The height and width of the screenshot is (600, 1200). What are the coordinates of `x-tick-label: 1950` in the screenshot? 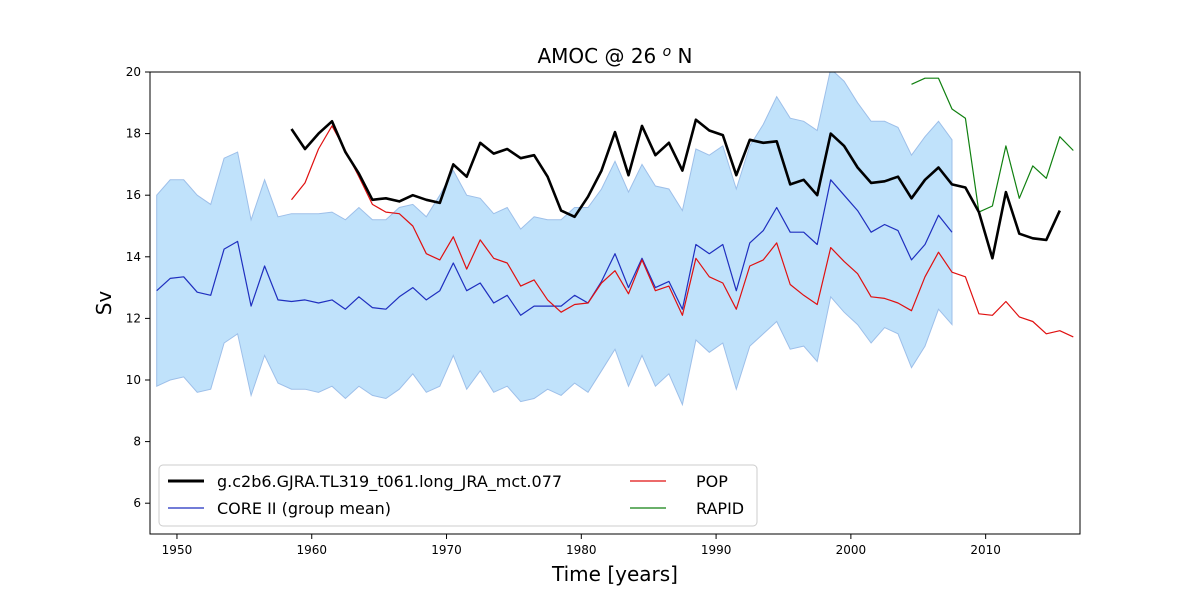 It's located at (177, 550).